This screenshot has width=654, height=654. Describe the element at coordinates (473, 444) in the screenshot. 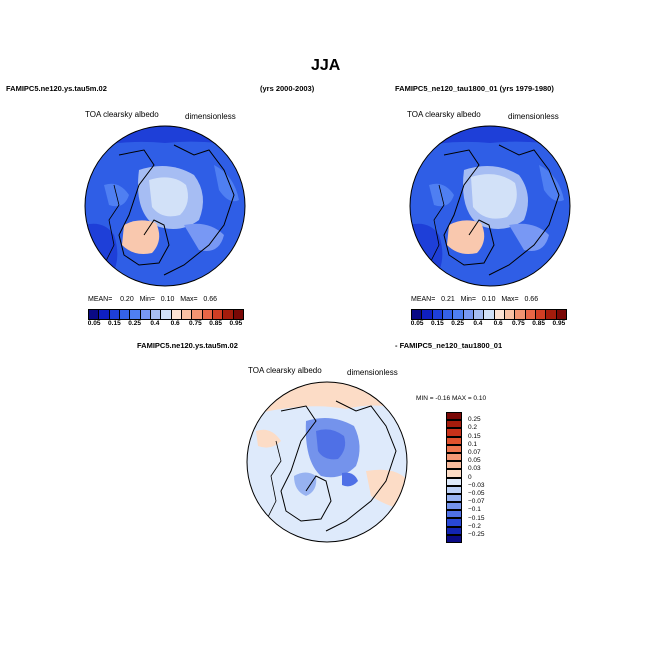

I see `colorbar-tick-label: 0.1` at that location.